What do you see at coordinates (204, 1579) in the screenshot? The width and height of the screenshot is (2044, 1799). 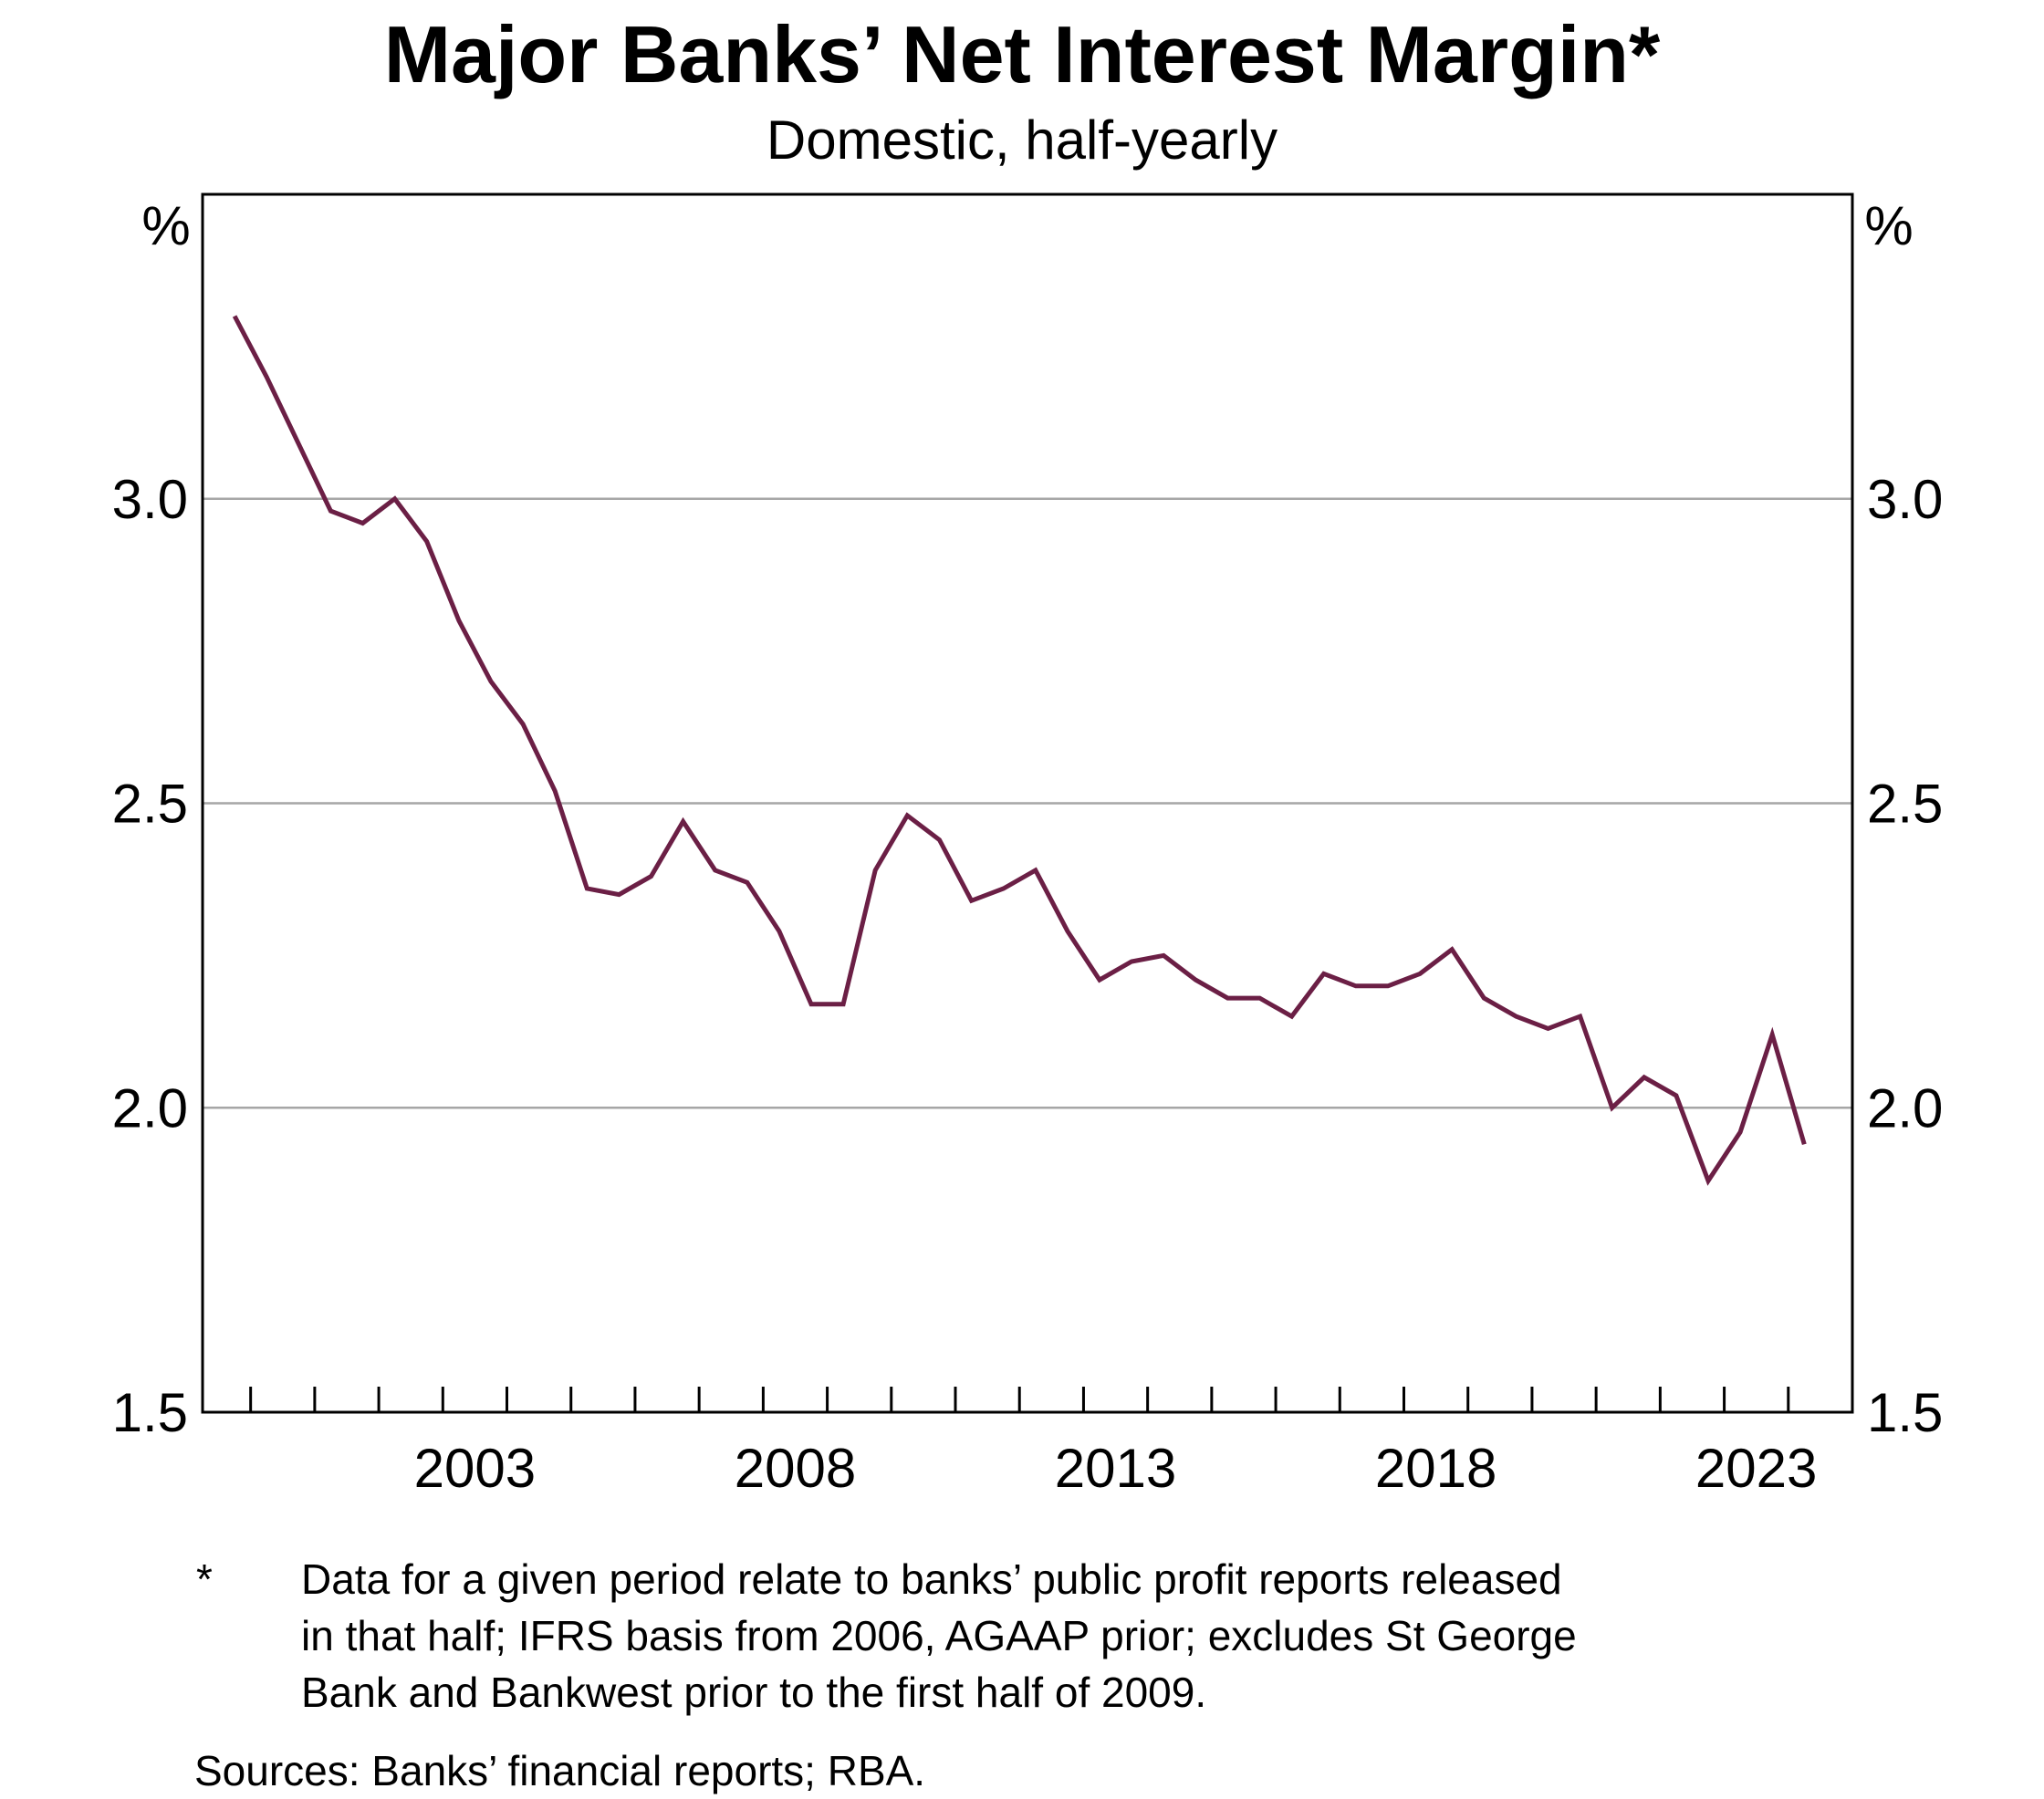 I see `footnote-marker: *` at bounding box center [204, 1579].